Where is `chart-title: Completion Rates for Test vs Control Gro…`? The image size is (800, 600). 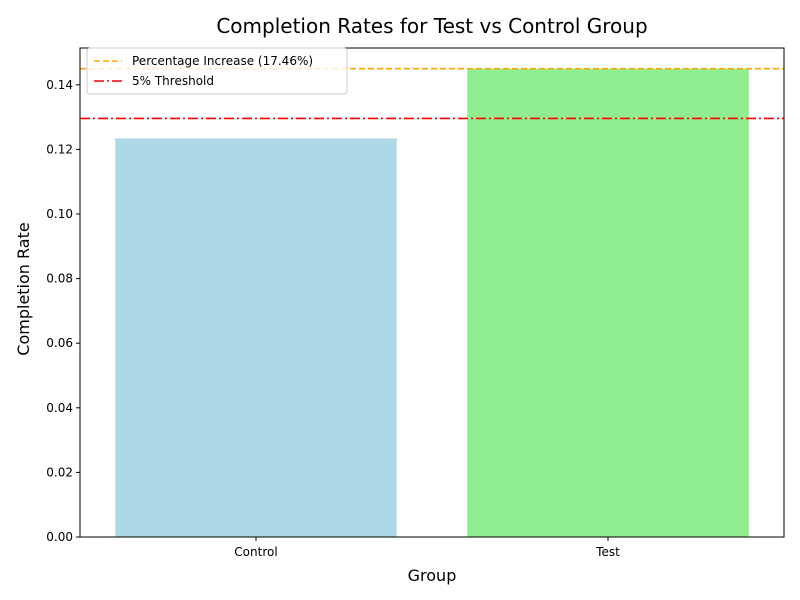
chart-title: Completion Rates for Test vs Control Gro… is located at coordinates (431, 26).